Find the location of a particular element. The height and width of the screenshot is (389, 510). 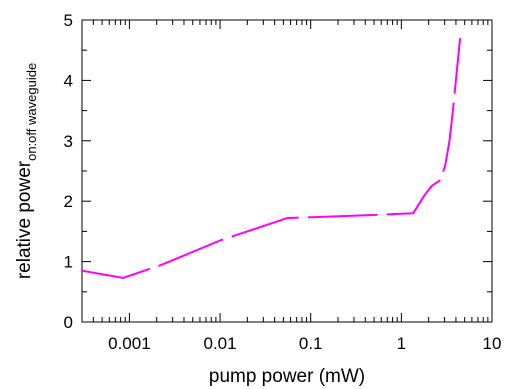

y-tick-label: 5 is located at coordinates (68, 20).